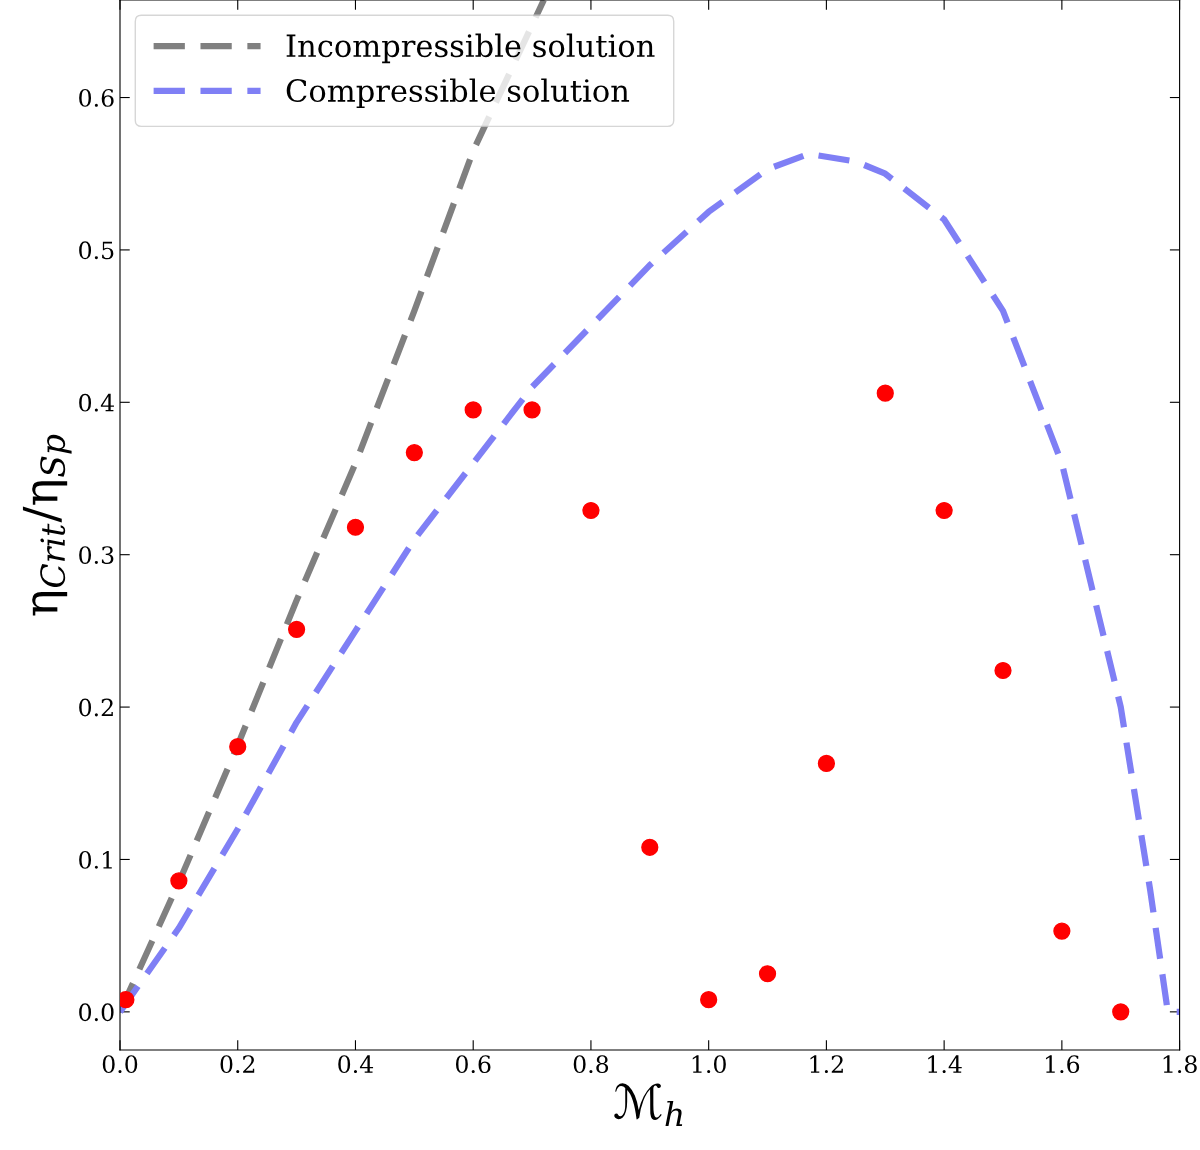 Image resolution: width=1200 pixels, height=1150 pixels. I want to click on x-tick-label: 0.4, so click(356, 1064).